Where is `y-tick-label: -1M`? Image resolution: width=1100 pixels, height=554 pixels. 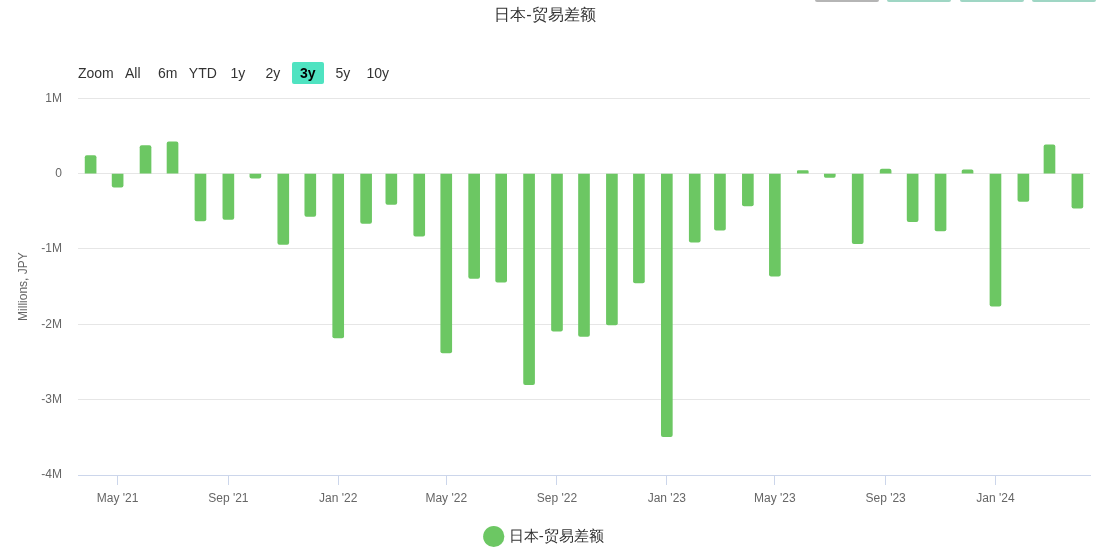 y-tick-label: -1M is located at coordinates (51, 248).